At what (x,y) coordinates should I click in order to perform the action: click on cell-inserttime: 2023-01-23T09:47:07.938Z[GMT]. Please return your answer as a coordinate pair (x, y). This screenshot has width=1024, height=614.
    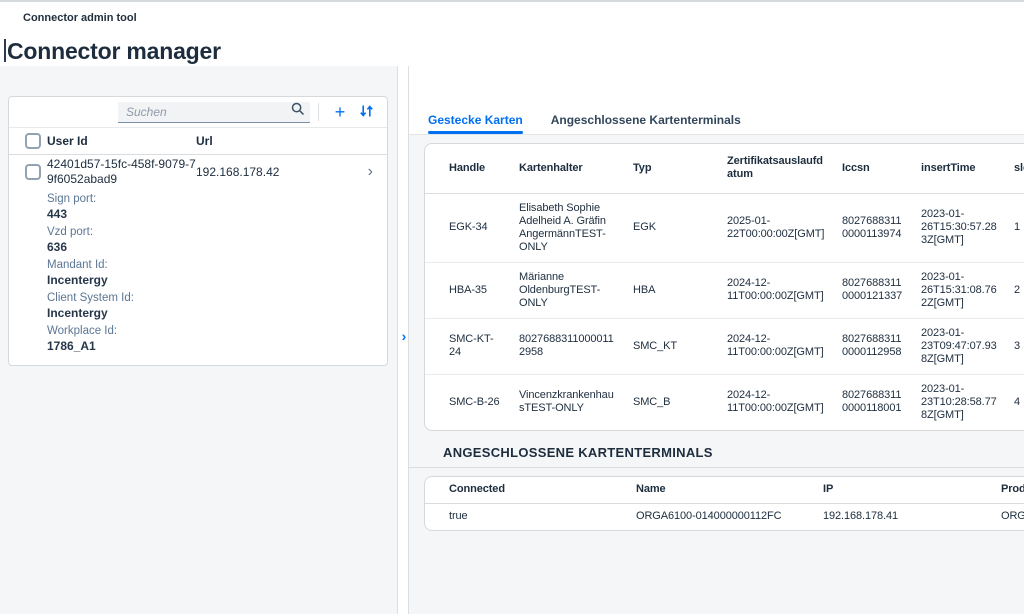
    Looking at the image, I should click on (967, 346).